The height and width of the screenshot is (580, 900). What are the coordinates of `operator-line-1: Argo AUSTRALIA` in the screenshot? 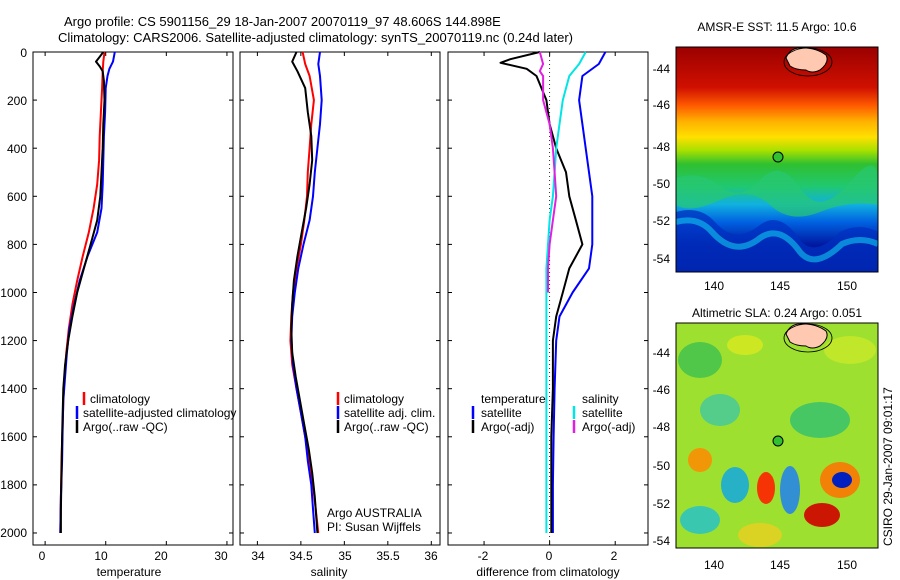 It's located at (374, 513).